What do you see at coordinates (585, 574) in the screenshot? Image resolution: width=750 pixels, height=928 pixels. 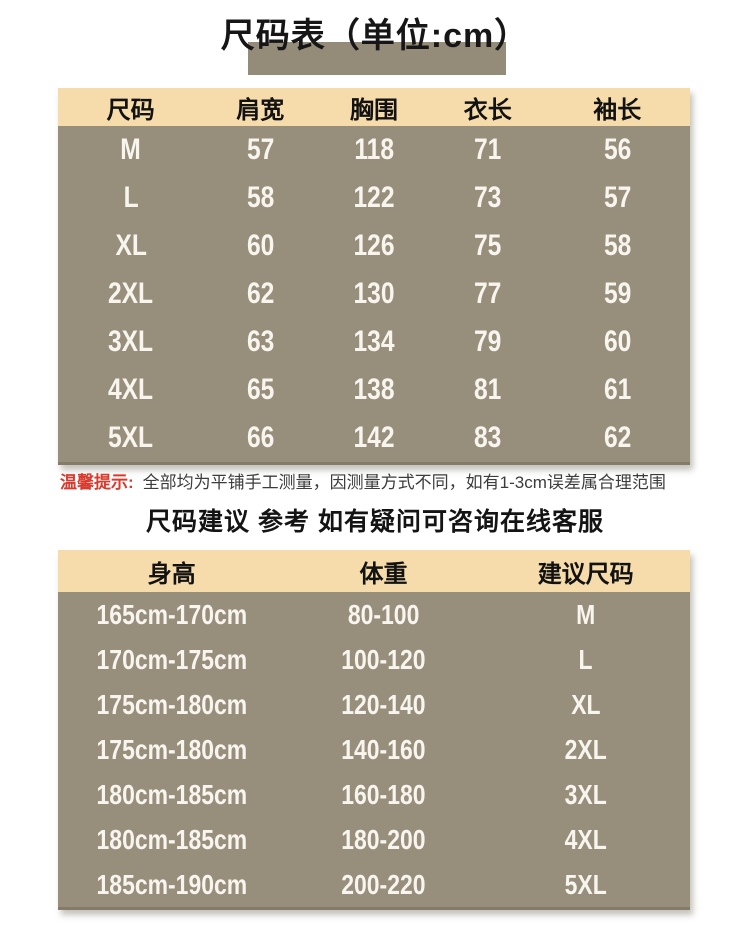 I see `suggestion_table-col-header: 建议尺码` at bounding box center [585, 574].